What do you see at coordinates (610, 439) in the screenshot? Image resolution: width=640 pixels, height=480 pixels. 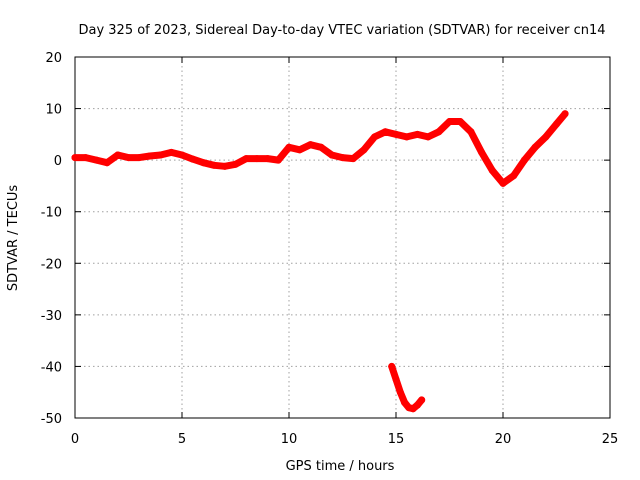 I see `x-tick-label: 25` at bounding box center [610, 439].